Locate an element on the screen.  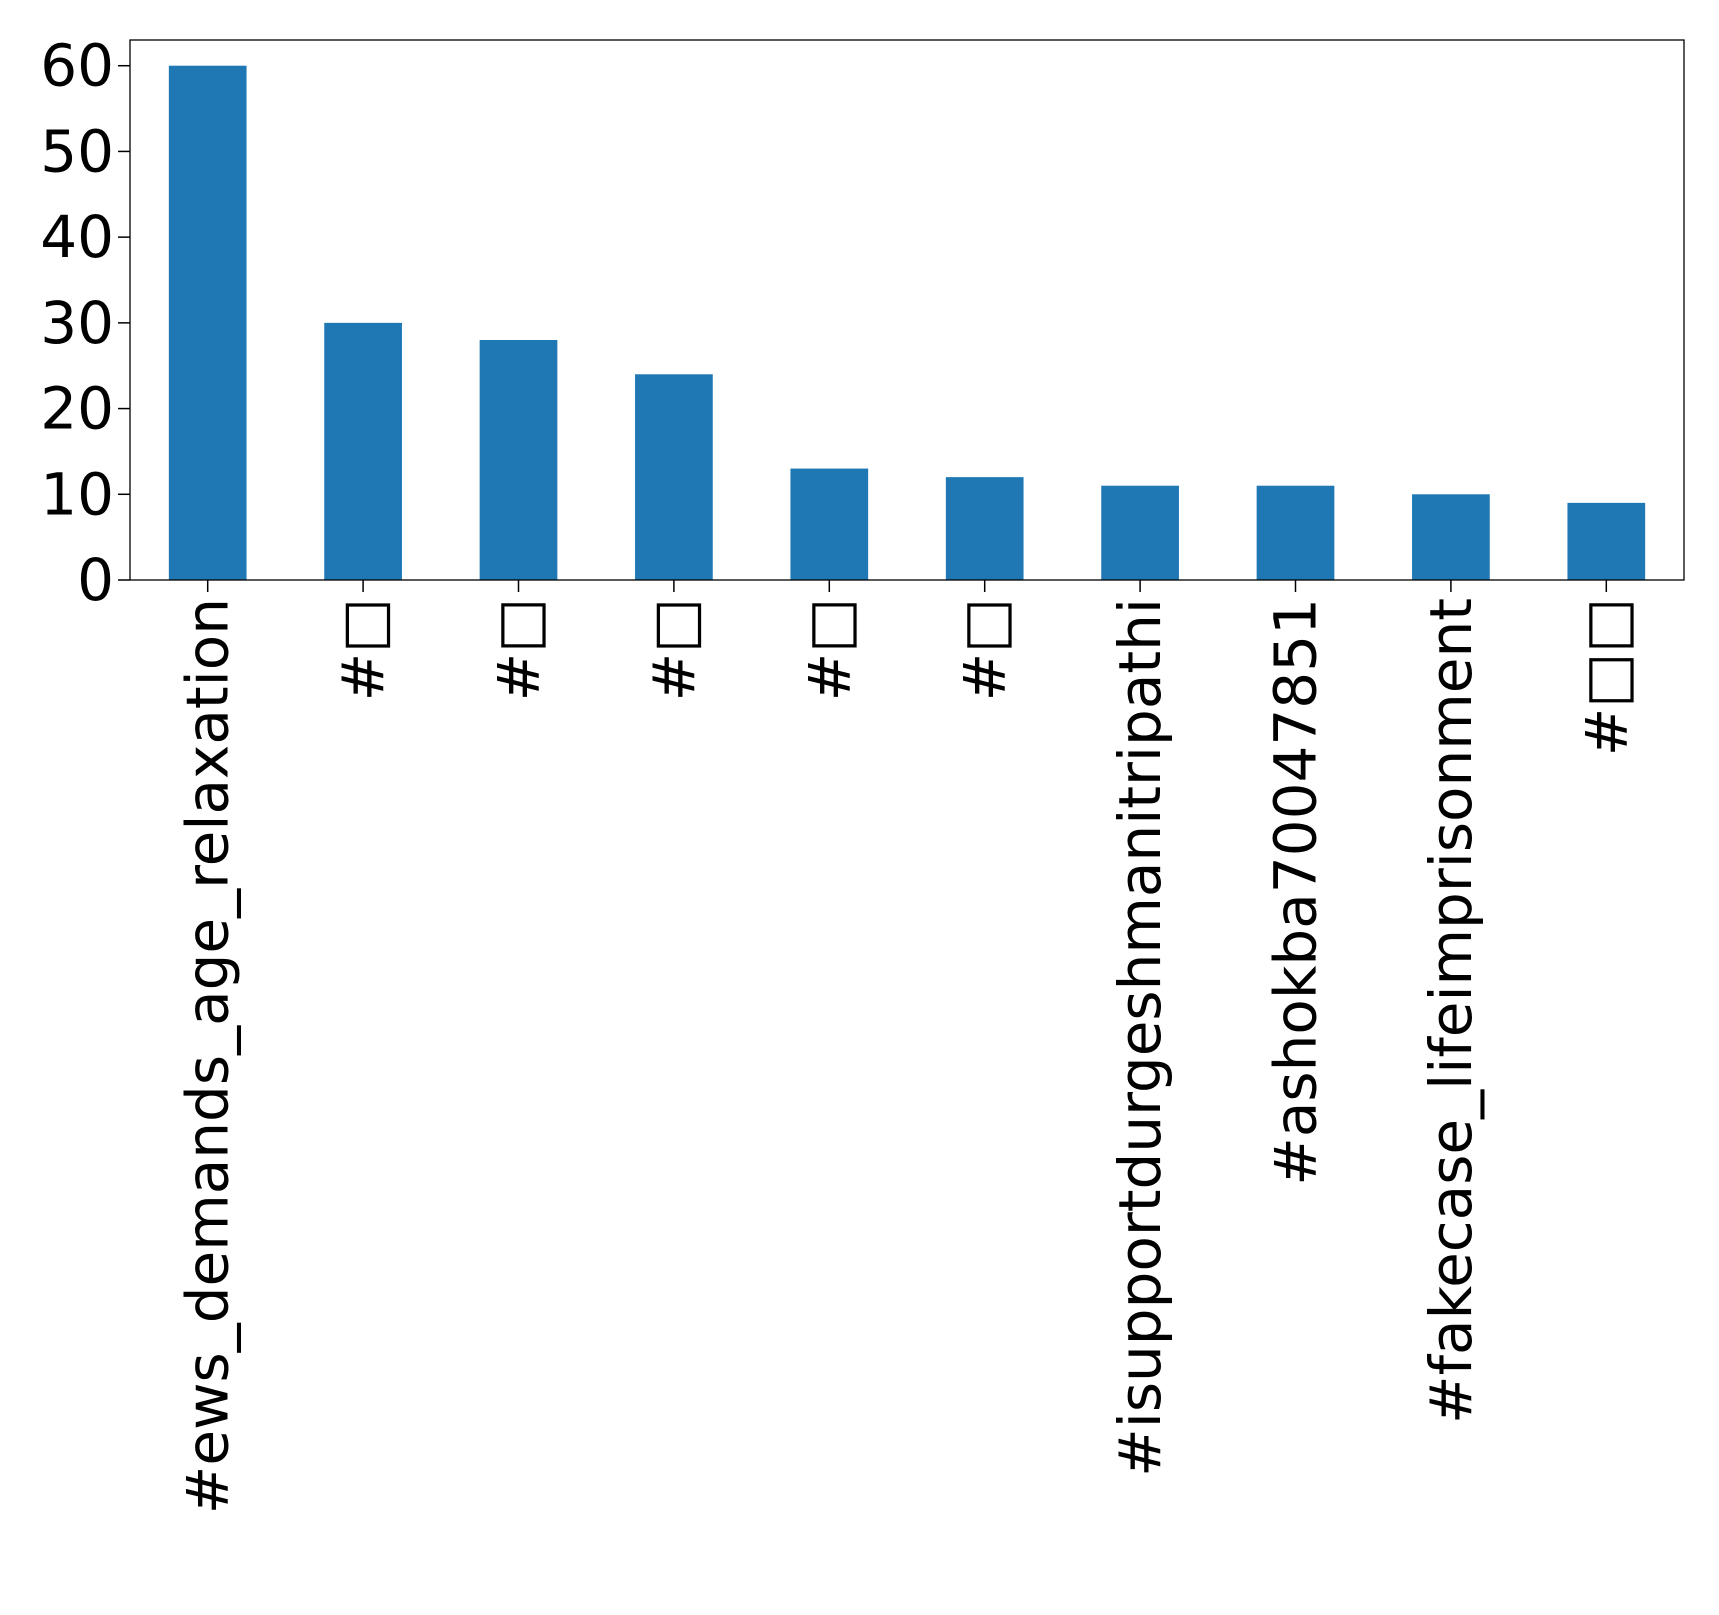
x-tick-label-2: #□ is located at coordinates (519, 649).